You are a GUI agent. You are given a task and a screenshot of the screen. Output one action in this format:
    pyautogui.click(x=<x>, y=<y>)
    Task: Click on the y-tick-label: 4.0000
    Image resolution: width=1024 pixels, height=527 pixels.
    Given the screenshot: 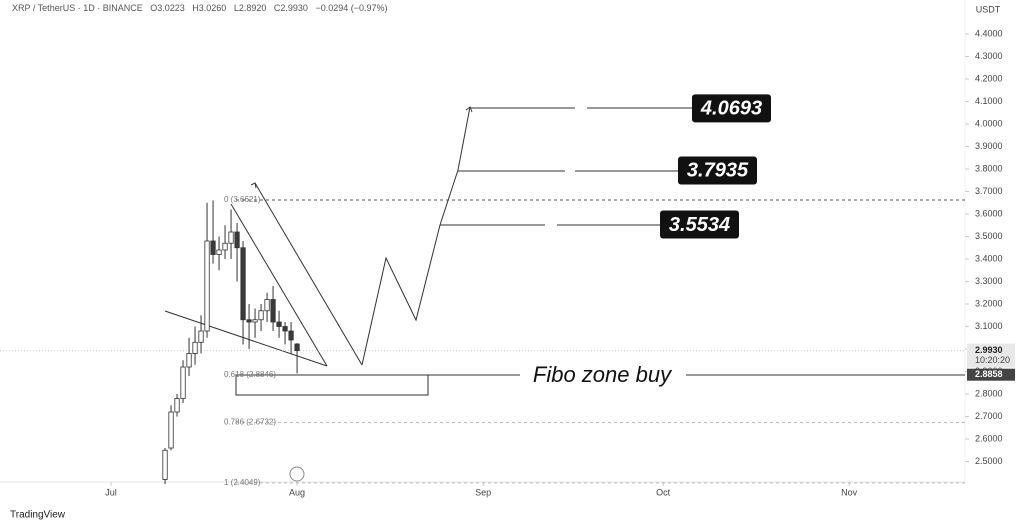 What is the action you would take?
    pyautogui.click(x=989, y=123)
    